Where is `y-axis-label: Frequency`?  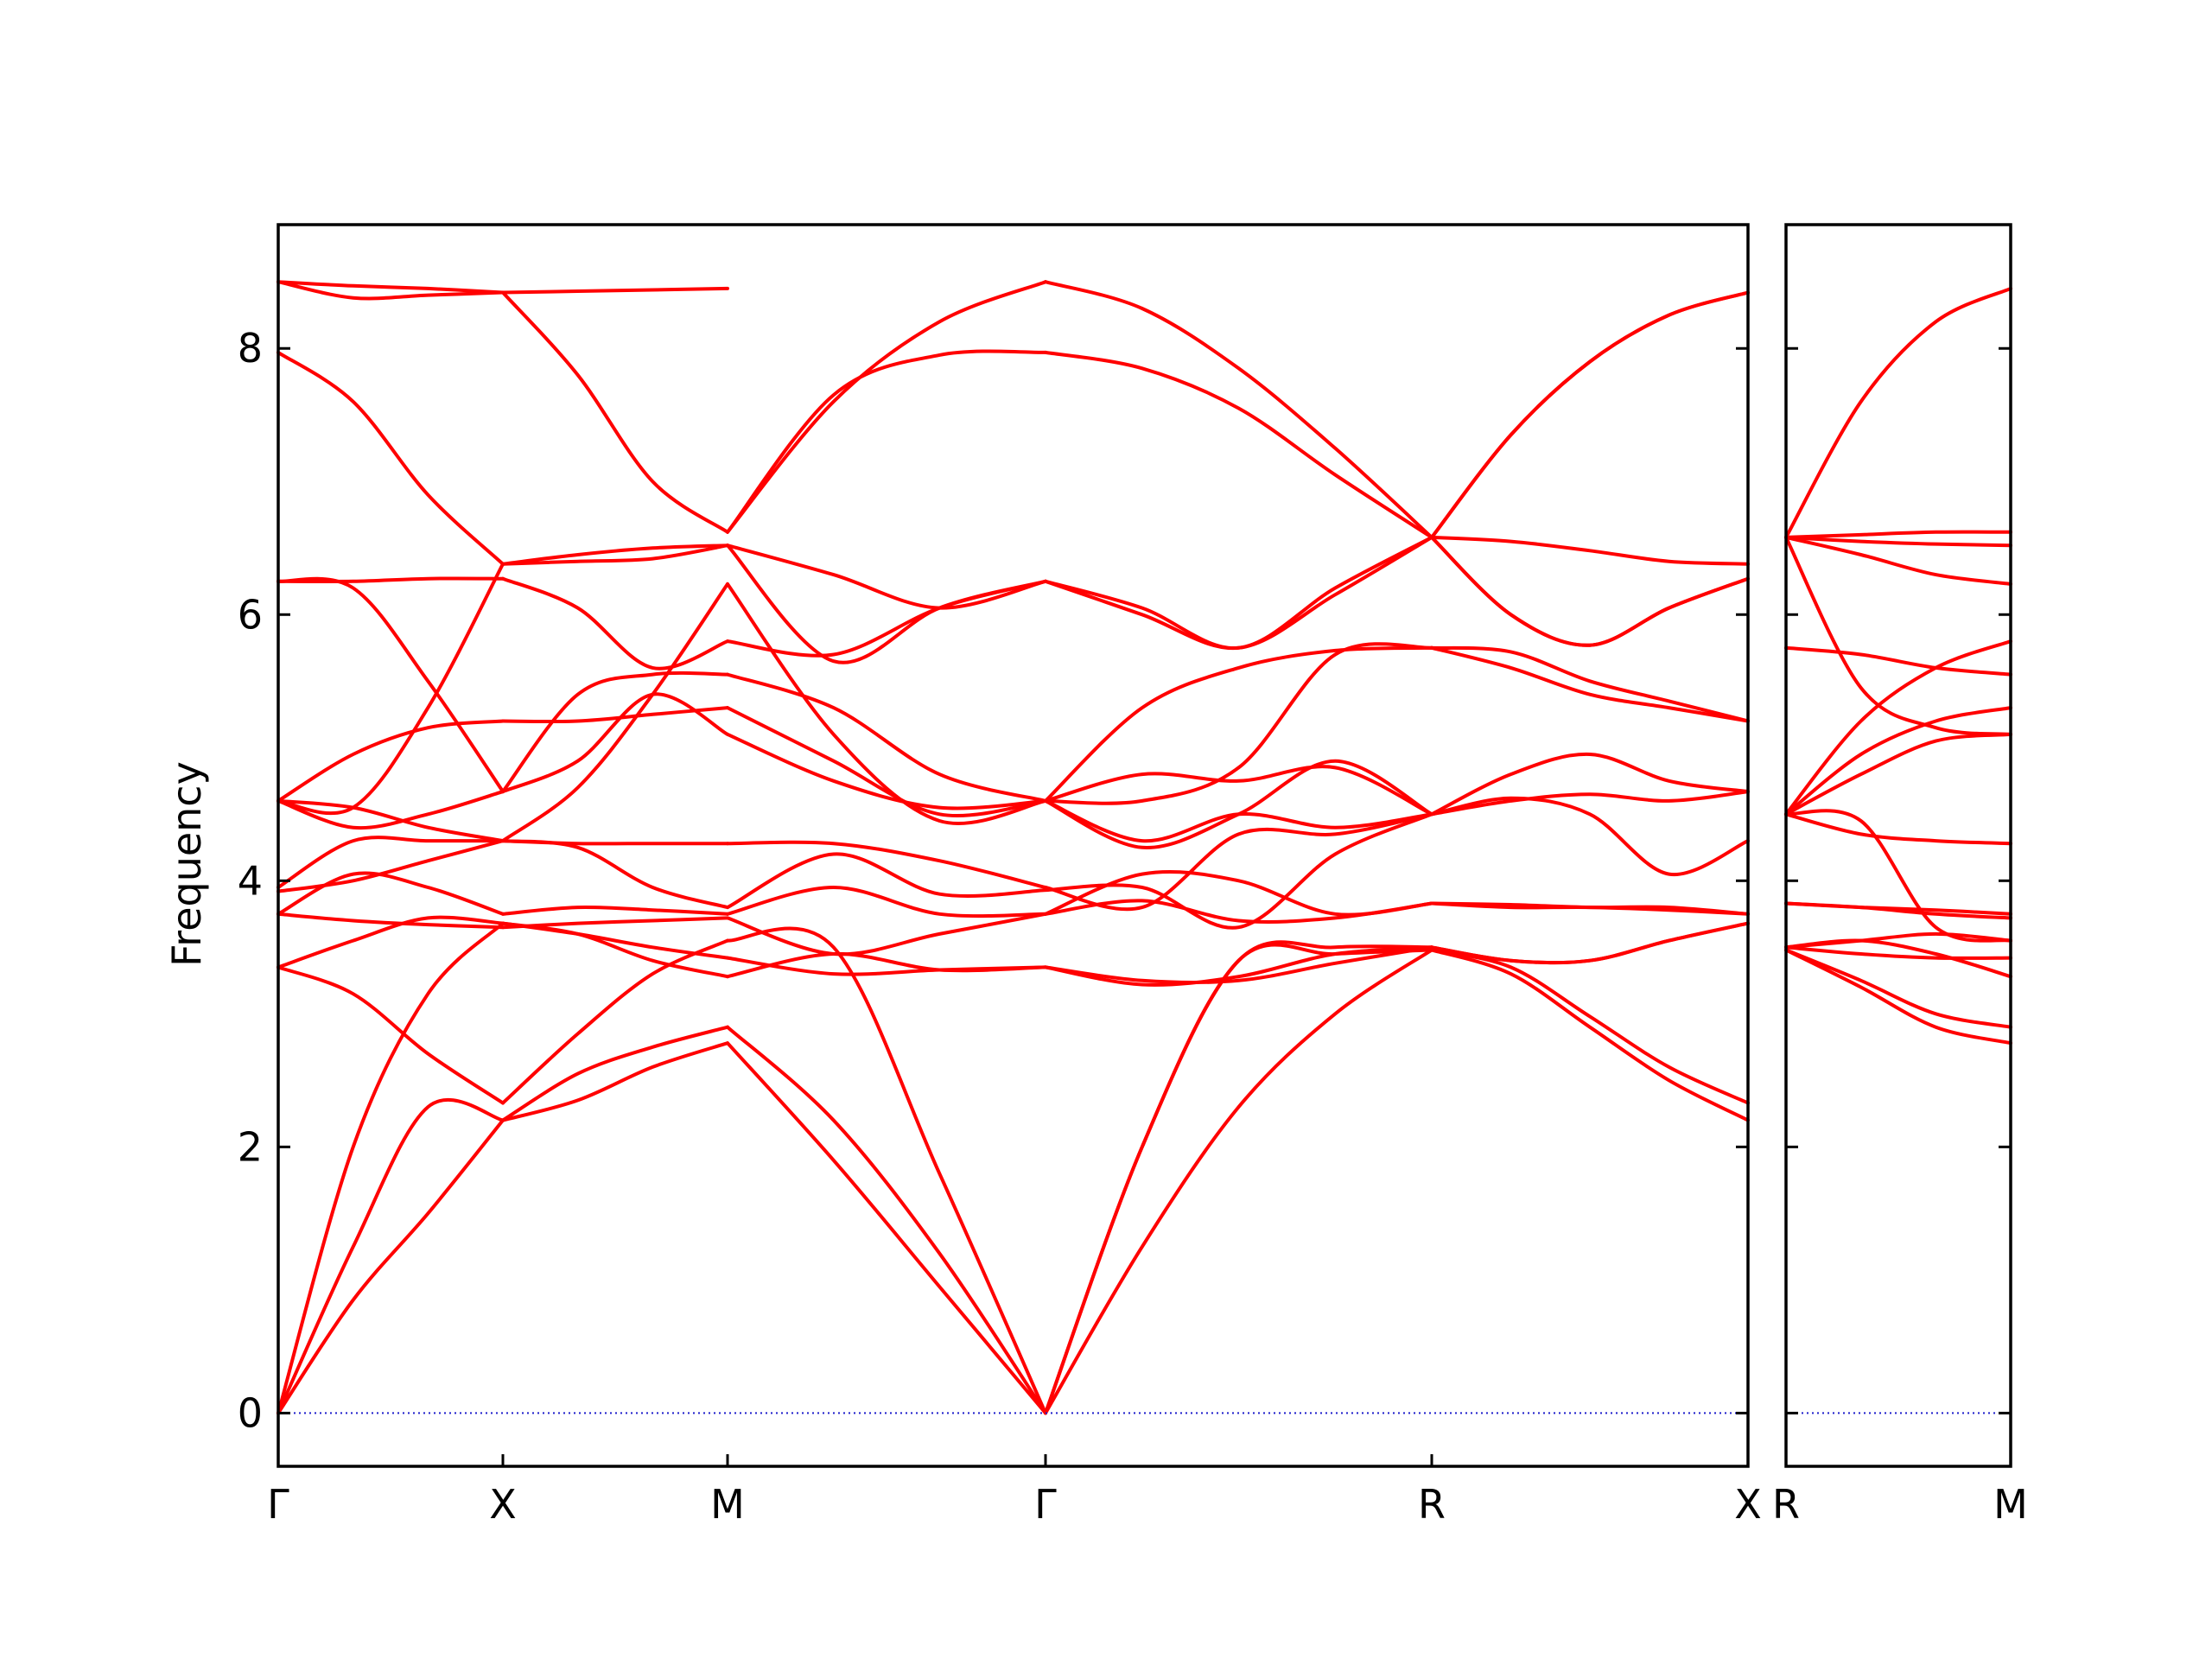 y-axis-label: Frequency is located at coordinates (186, 864).